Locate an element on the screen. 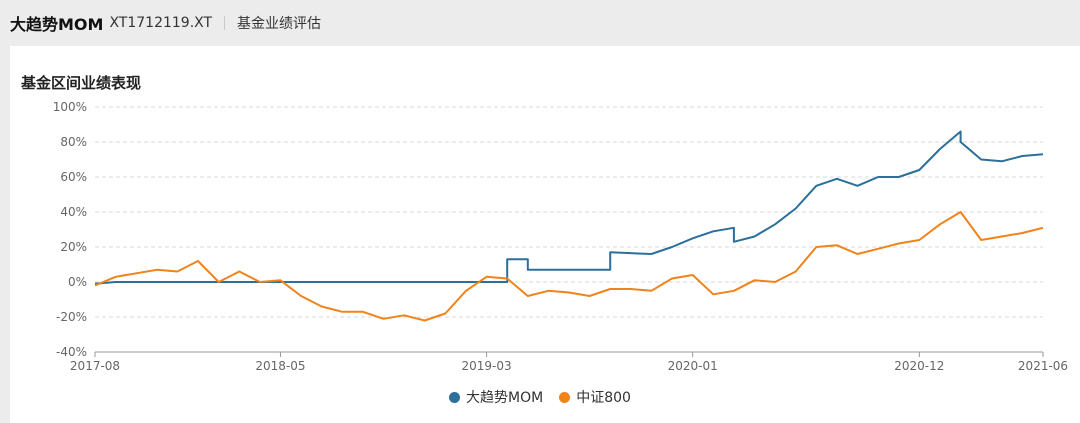 The height and width of the screenshot is (423, 1080). fund-name: 大趋势MOM is located at coordinates (57, 24).